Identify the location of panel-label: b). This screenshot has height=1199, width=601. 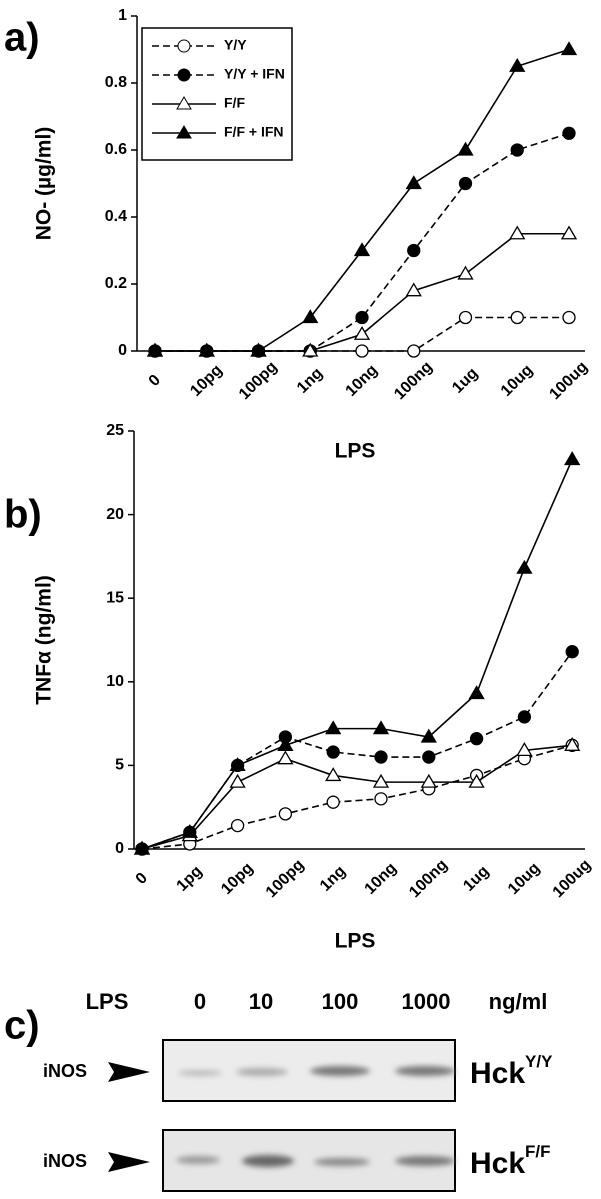
(23, 515).